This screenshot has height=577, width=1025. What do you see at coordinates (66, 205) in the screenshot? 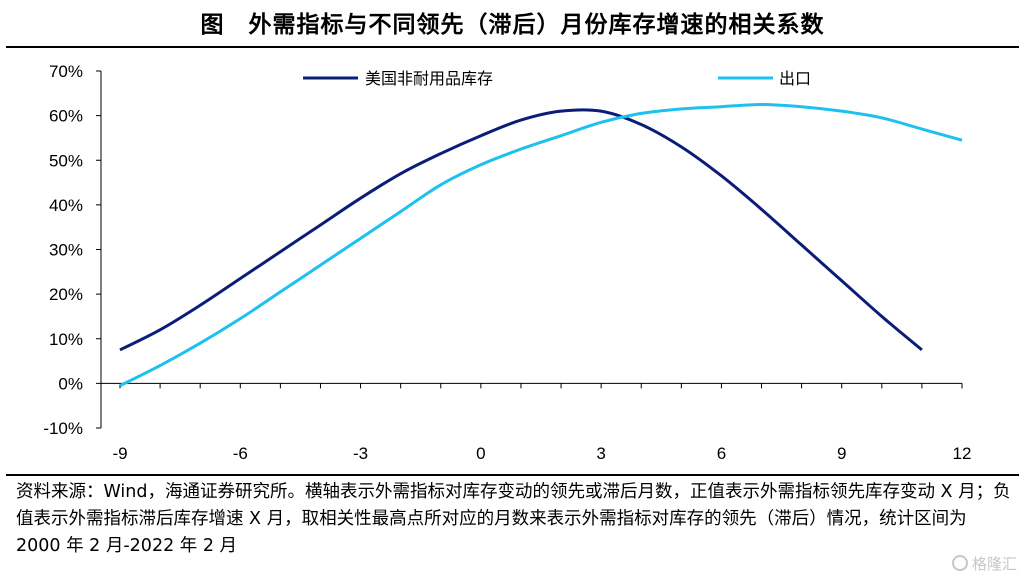
I see `y-tick-label: 40%` at bounding box center [66, 205].